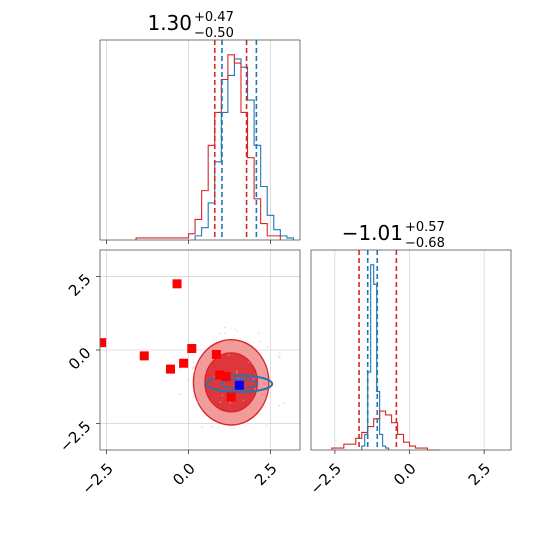 The image size is (550, 550). I want to click on blue-point, so click(239, 385).